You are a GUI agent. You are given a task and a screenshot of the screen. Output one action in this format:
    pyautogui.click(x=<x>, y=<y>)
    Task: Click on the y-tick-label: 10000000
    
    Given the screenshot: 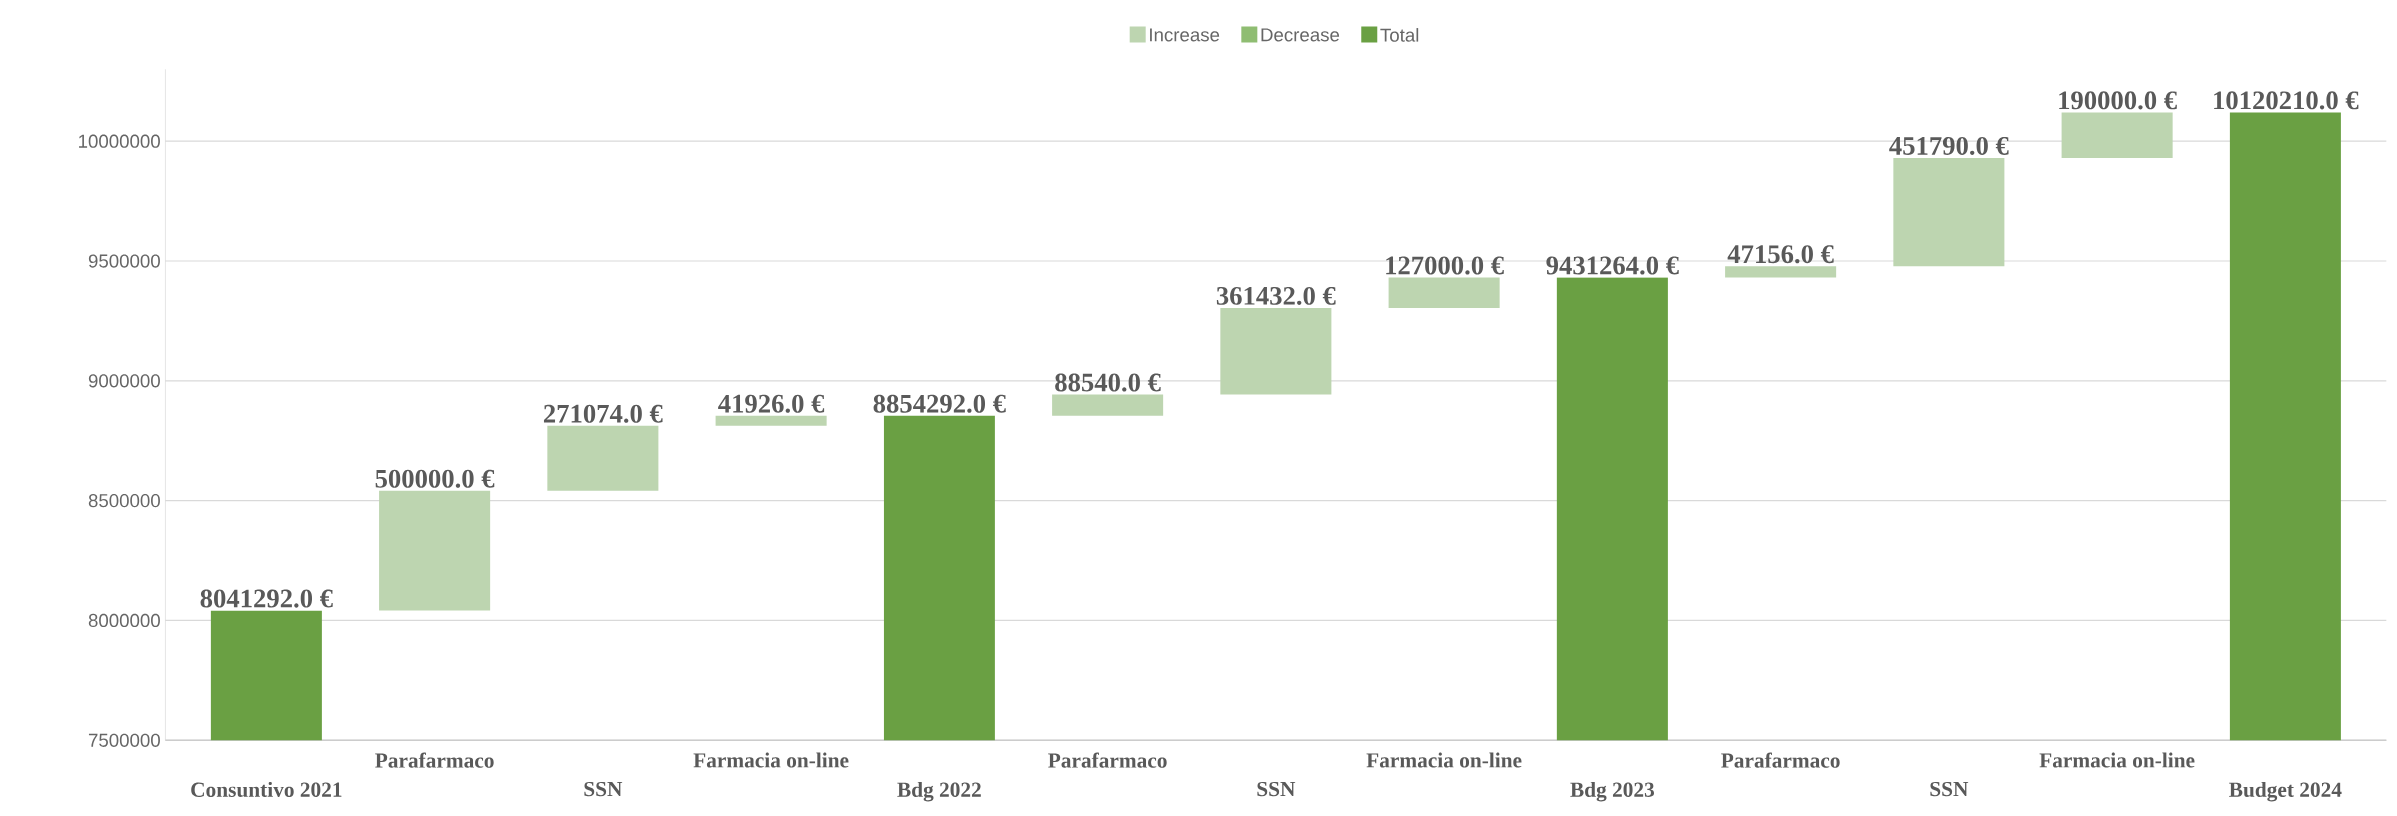 What is the action you would take?
    pyautogui.click(x=119, y=141)
    